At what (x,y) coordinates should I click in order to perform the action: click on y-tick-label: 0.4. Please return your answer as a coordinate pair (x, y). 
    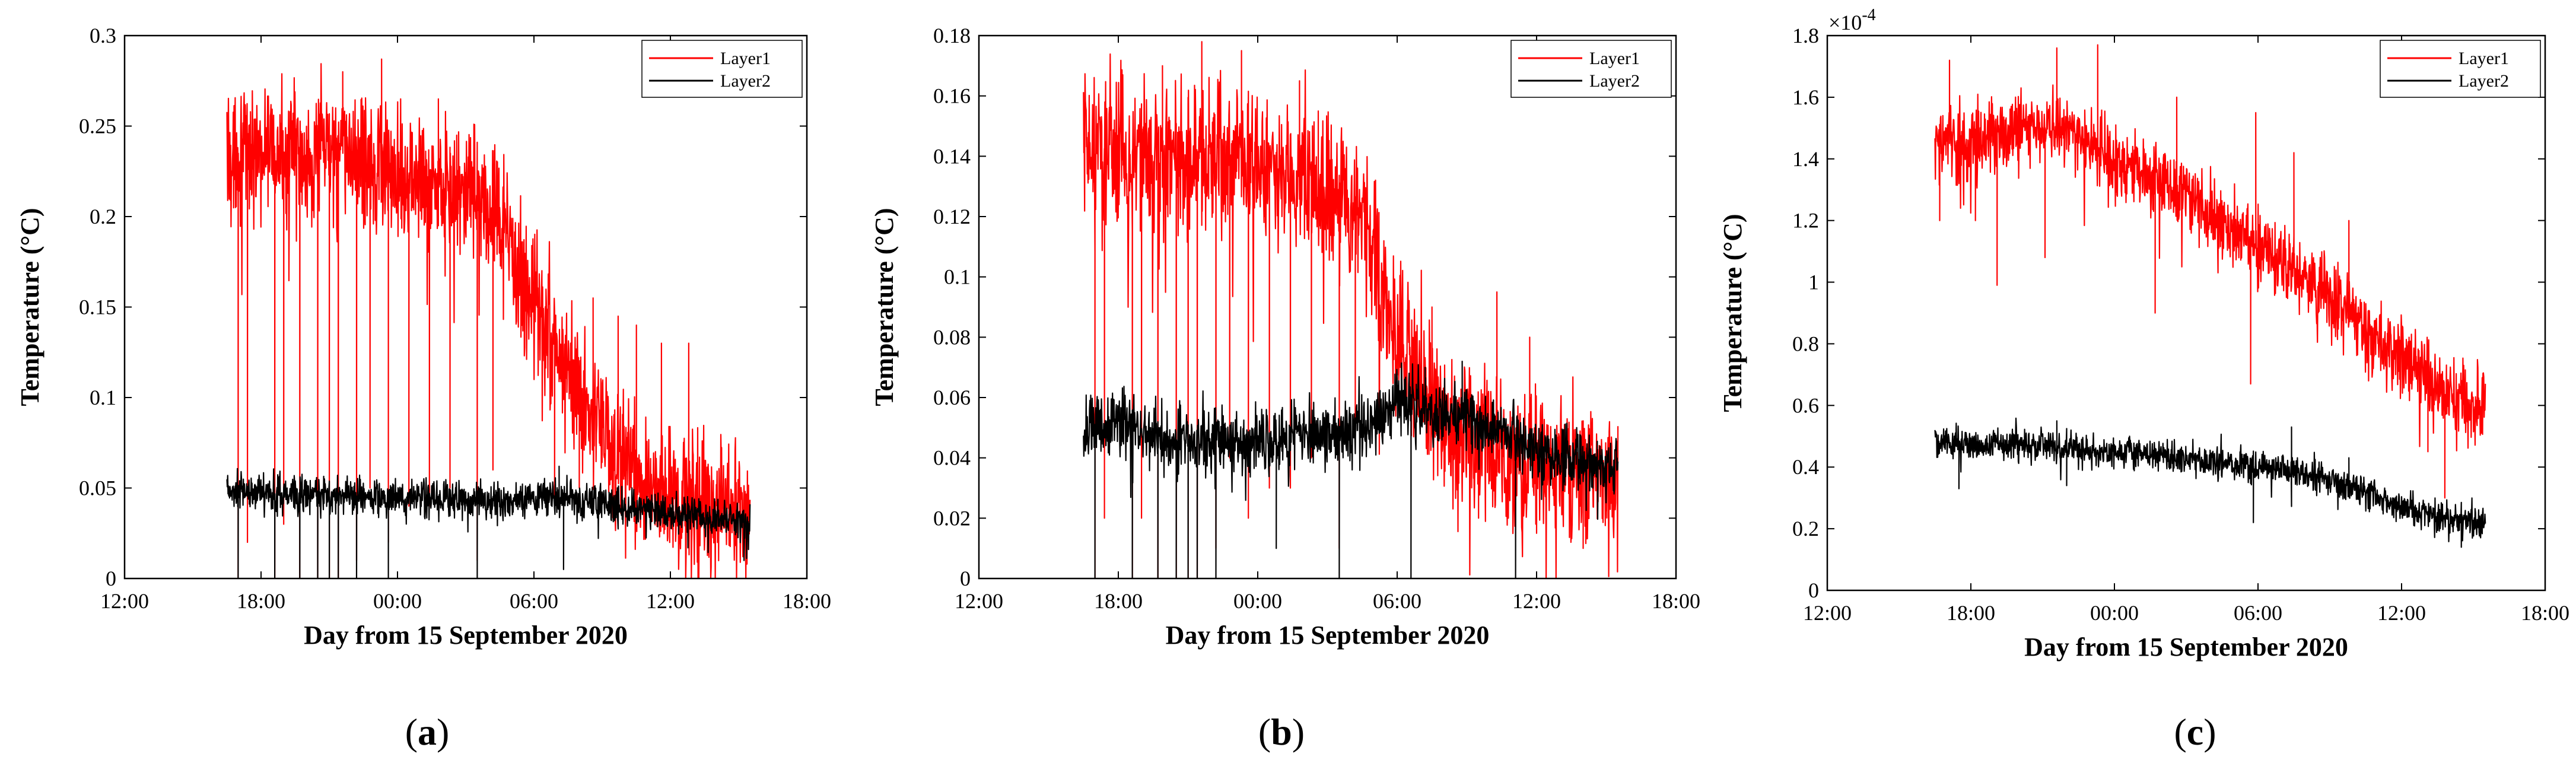
    Looking at the image, I should click on (1805, 467).